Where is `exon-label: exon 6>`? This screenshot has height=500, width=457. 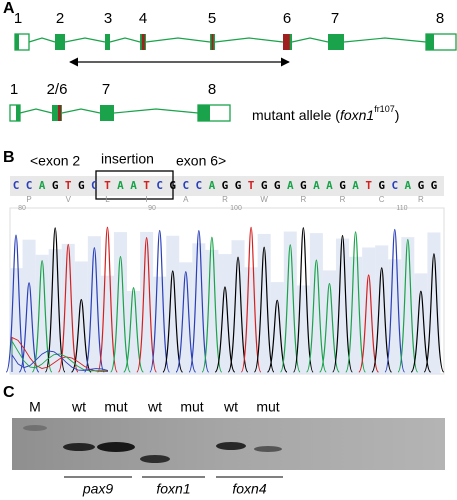 exon-label: exon 6> is located at coordinates (201, 161).